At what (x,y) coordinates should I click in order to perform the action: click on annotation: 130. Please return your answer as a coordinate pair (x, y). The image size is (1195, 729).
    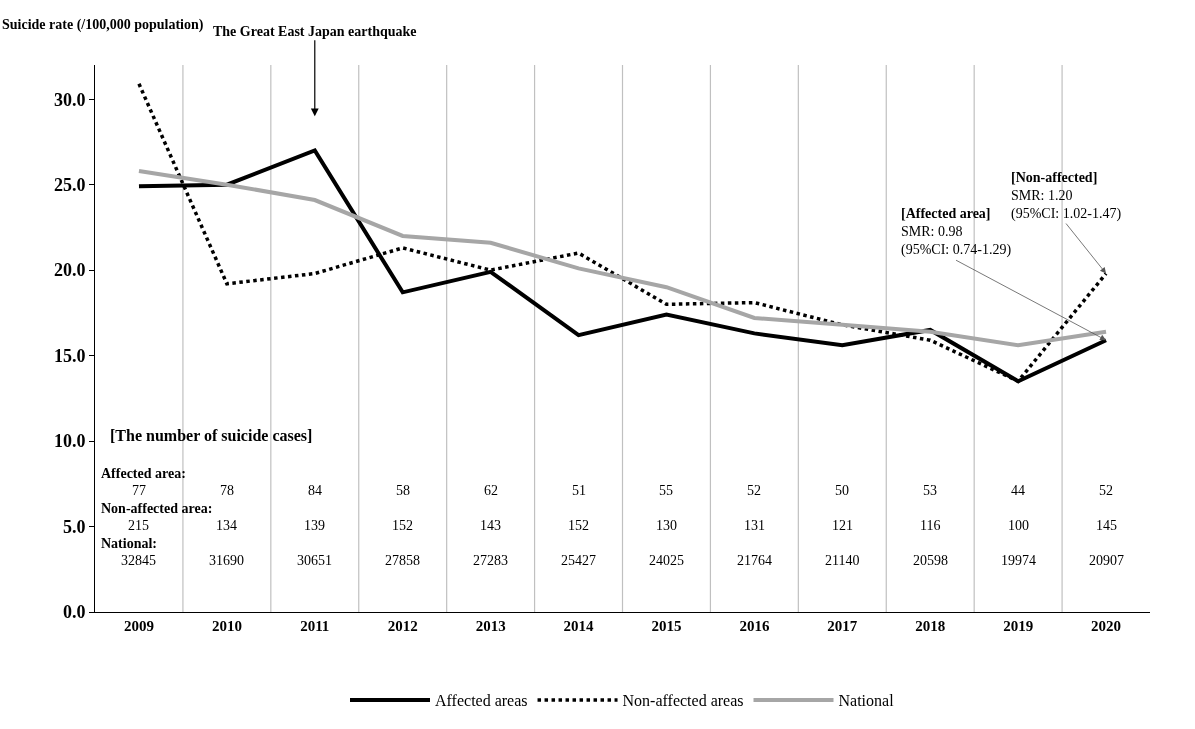
    Looking at the image, I should click on (666, 525).